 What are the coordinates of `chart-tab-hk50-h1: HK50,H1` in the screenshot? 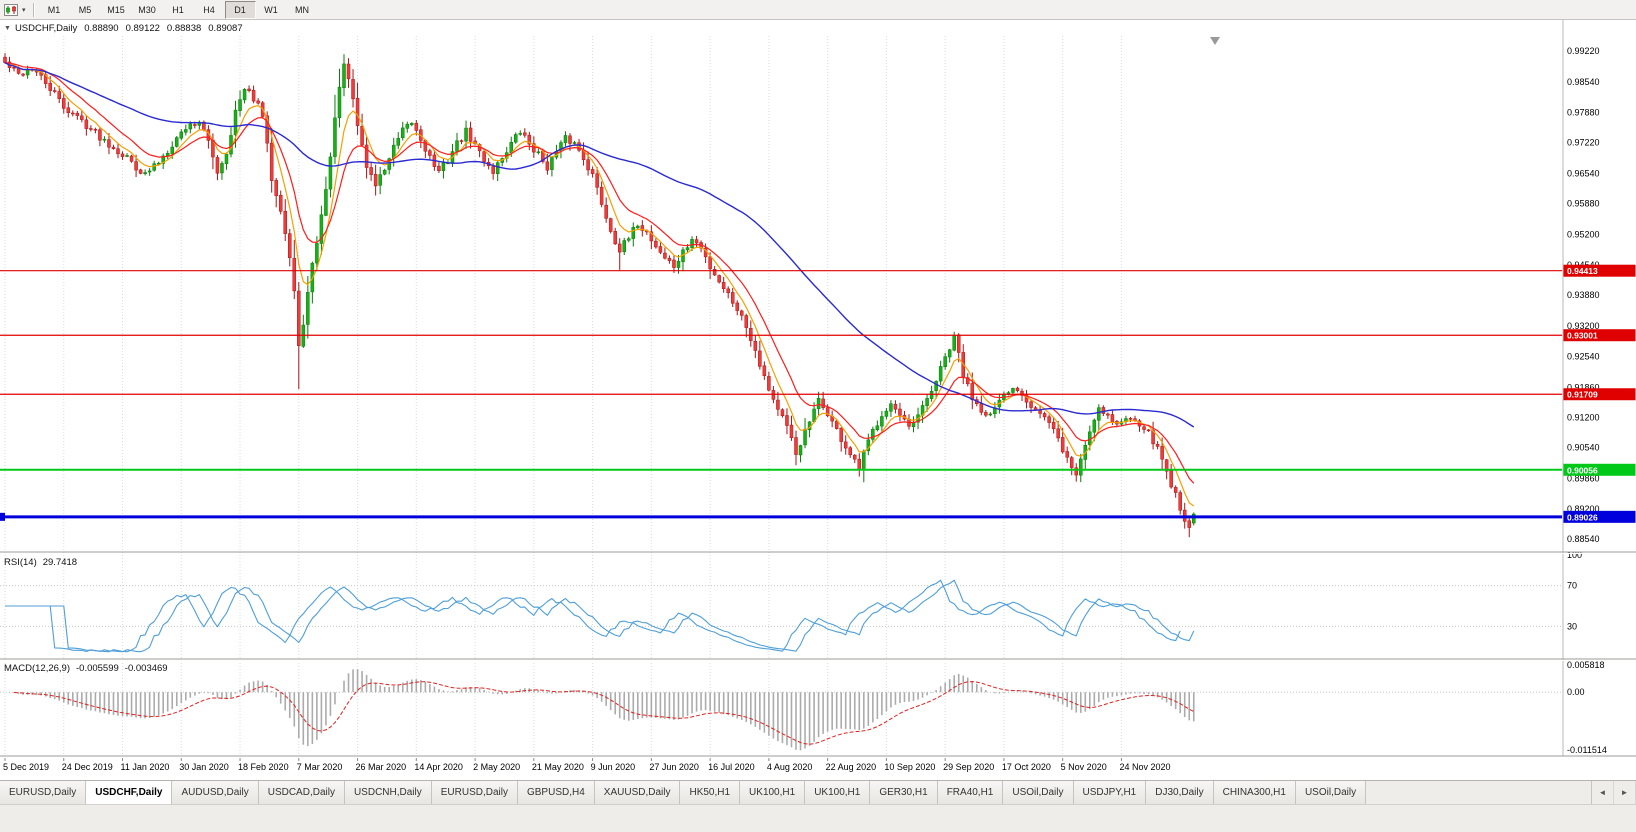 It's located at (710, 792).